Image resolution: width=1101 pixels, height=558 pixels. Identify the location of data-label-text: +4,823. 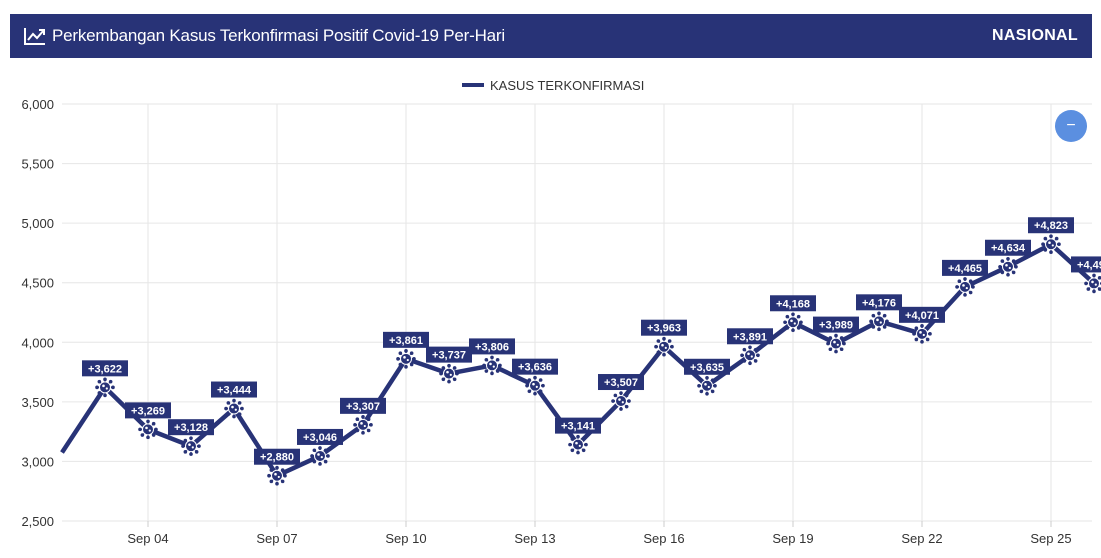
(1051, 226).